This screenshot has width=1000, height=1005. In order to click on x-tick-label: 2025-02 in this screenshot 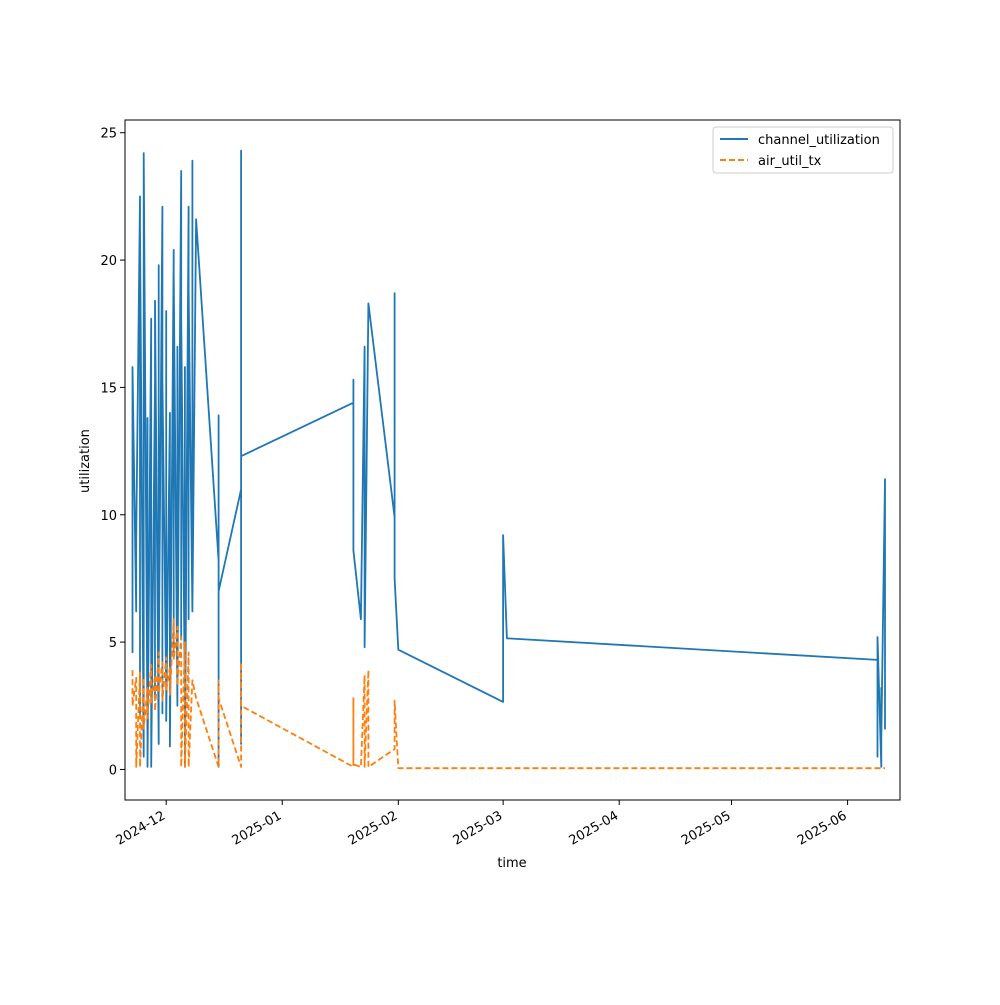, I will do `click(373, 828)`.